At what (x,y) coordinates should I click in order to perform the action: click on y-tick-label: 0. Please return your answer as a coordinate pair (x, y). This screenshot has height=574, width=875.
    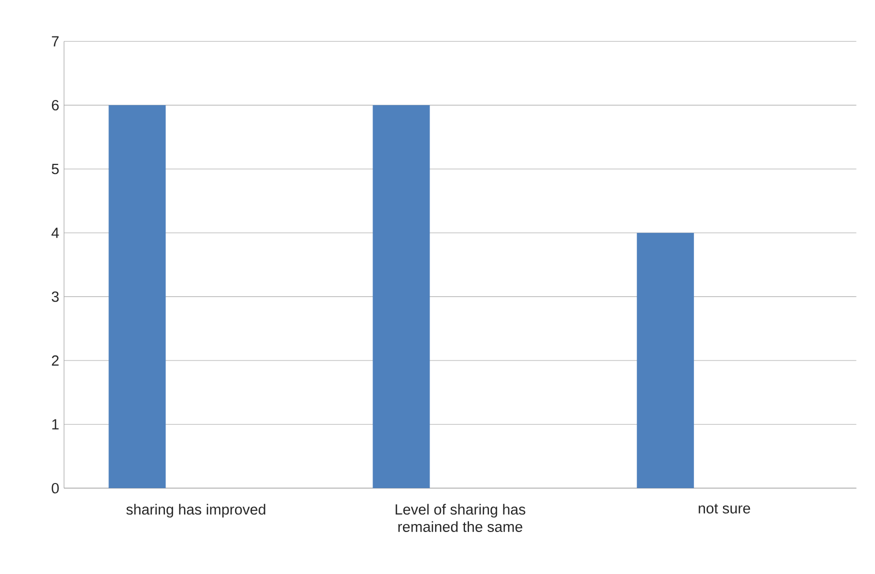
    Looking at the image, I should click on (55, 488).